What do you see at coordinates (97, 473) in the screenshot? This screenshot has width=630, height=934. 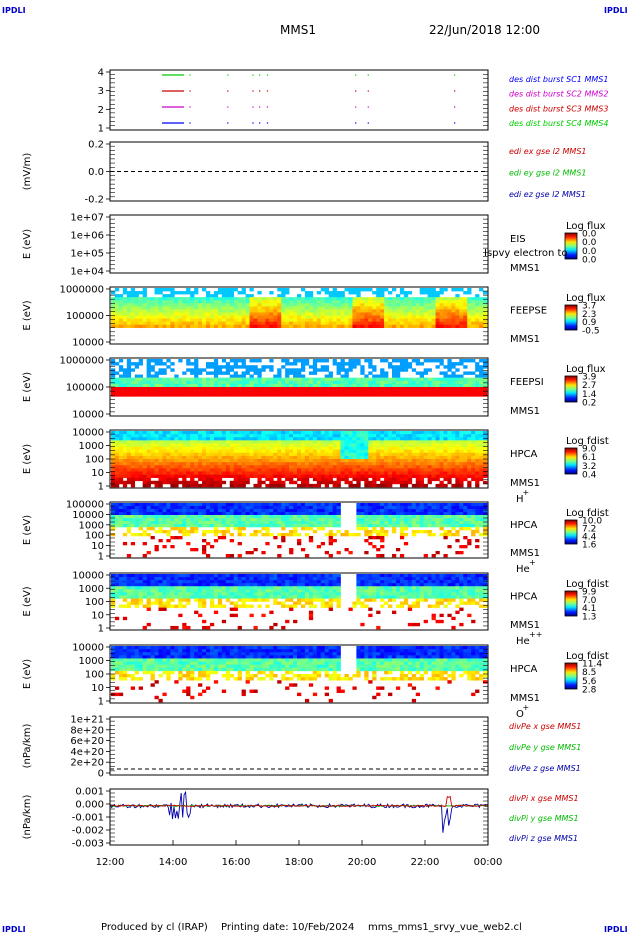 I see `y-tick-label: 10` at bounding box center [97, 473].